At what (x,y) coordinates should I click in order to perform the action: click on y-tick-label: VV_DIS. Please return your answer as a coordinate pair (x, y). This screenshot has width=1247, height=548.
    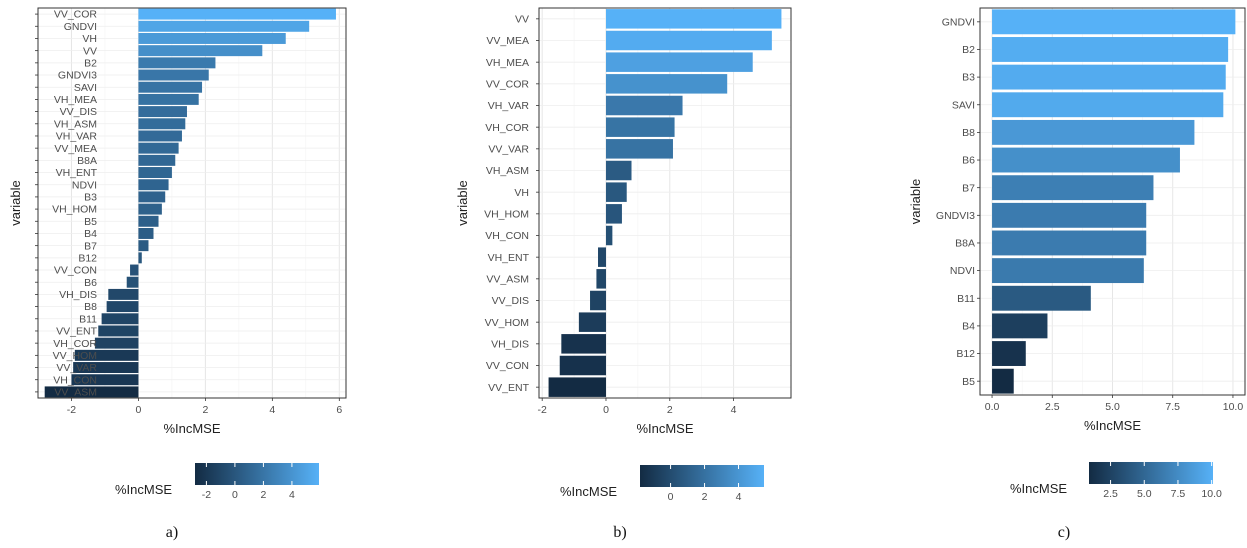
    Looking at the image, I should click on (510, 301).